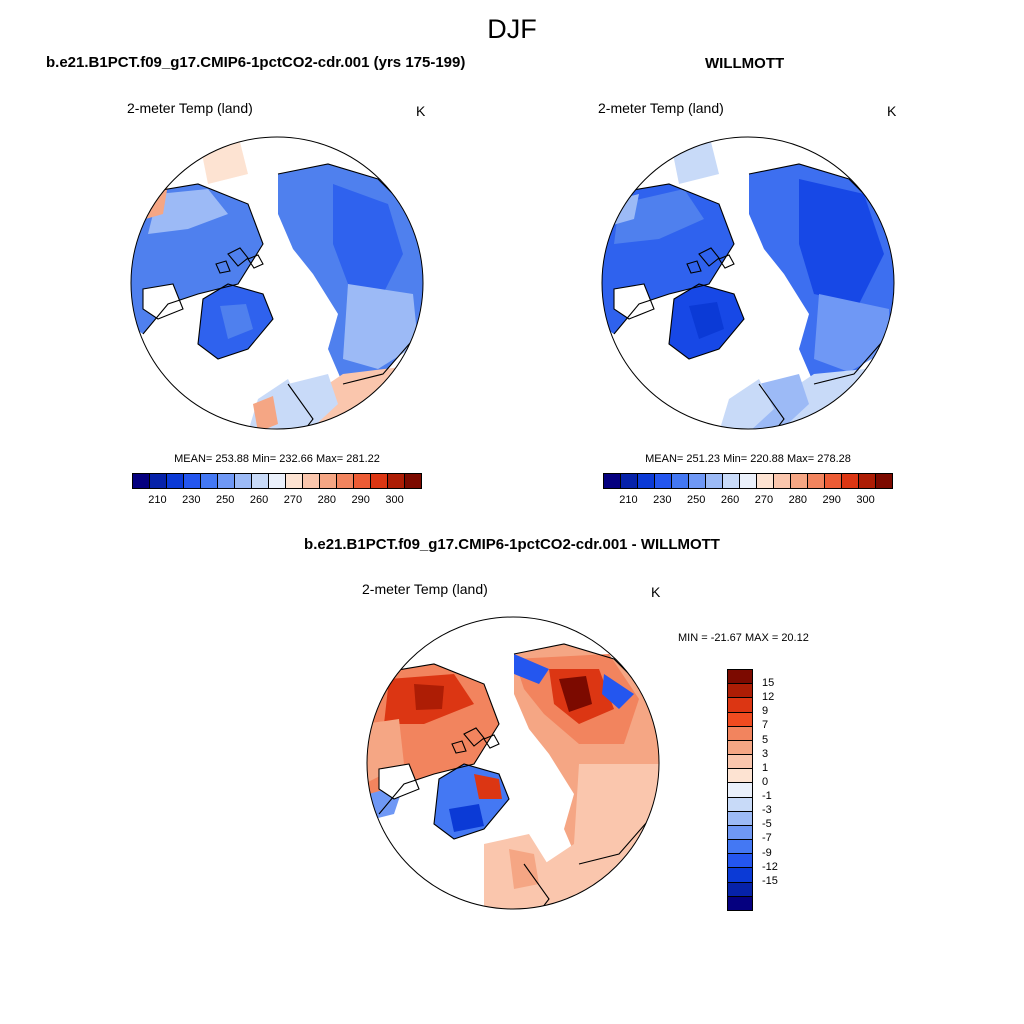 The image size is (1024, 1024). I want to click on colorbar-tick-label: 7, so click(765, 725).